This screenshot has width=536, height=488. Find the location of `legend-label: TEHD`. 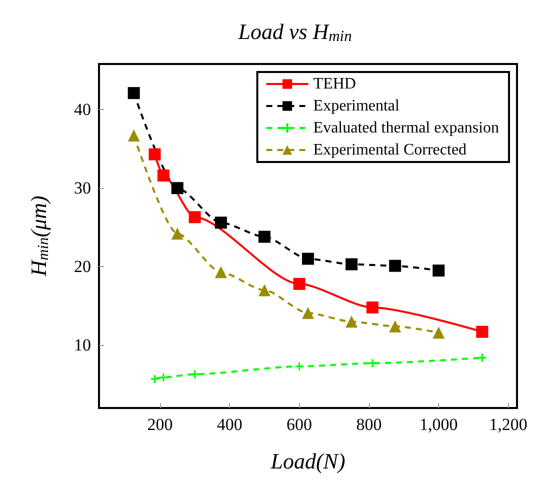

legend-label: TEHD is located at coordinates (334, 84).